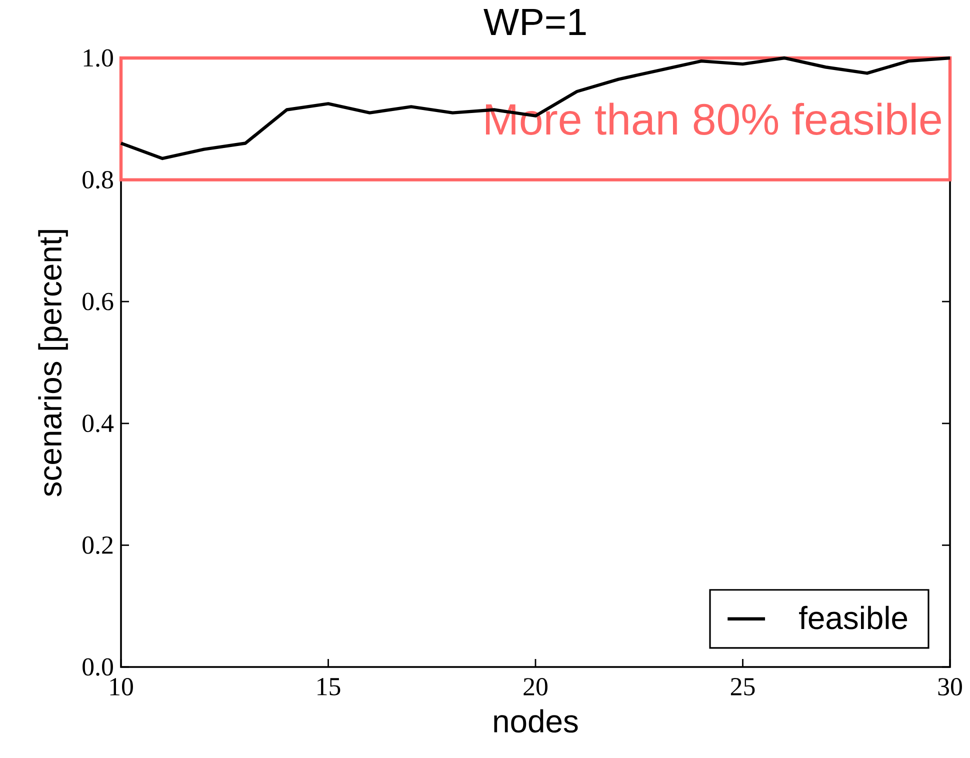  Describe the element at coordinates (98, 301) in the screenshot. I see `y-tick-label: 0.6` at that location.